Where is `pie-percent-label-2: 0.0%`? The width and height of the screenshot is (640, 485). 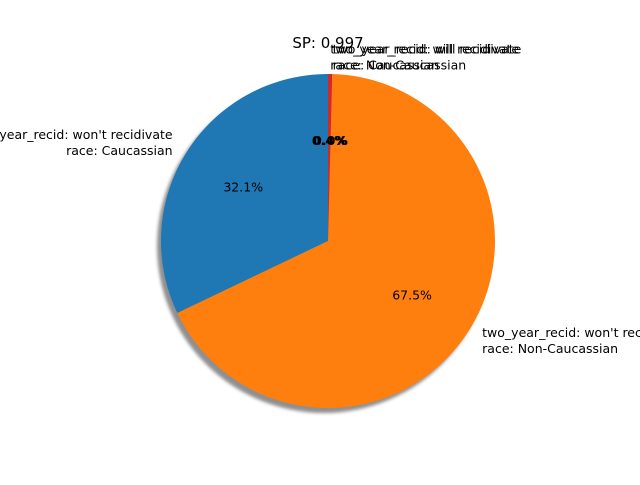 pie-percent-label-2: 0.0% is located at coordinates (330, 140).